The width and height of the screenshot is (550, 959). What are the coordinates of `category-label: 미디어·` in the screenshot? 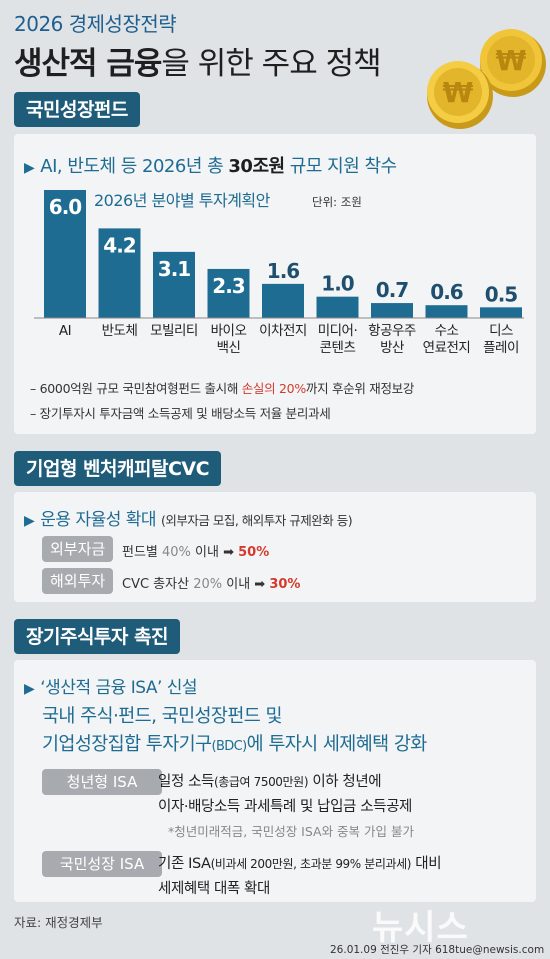 It's located at (338, 331).